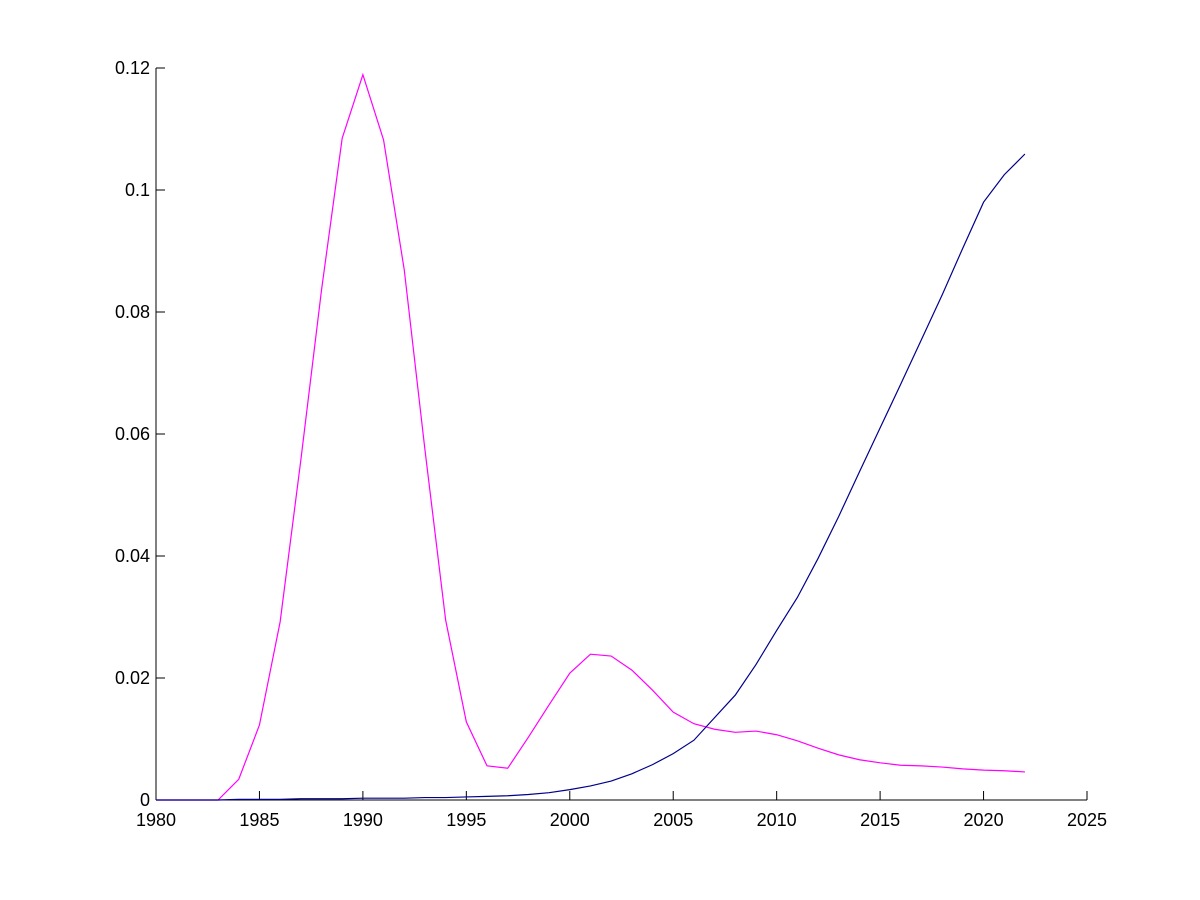  I want to click on x-tick-label: 2010, so click(777, 820).